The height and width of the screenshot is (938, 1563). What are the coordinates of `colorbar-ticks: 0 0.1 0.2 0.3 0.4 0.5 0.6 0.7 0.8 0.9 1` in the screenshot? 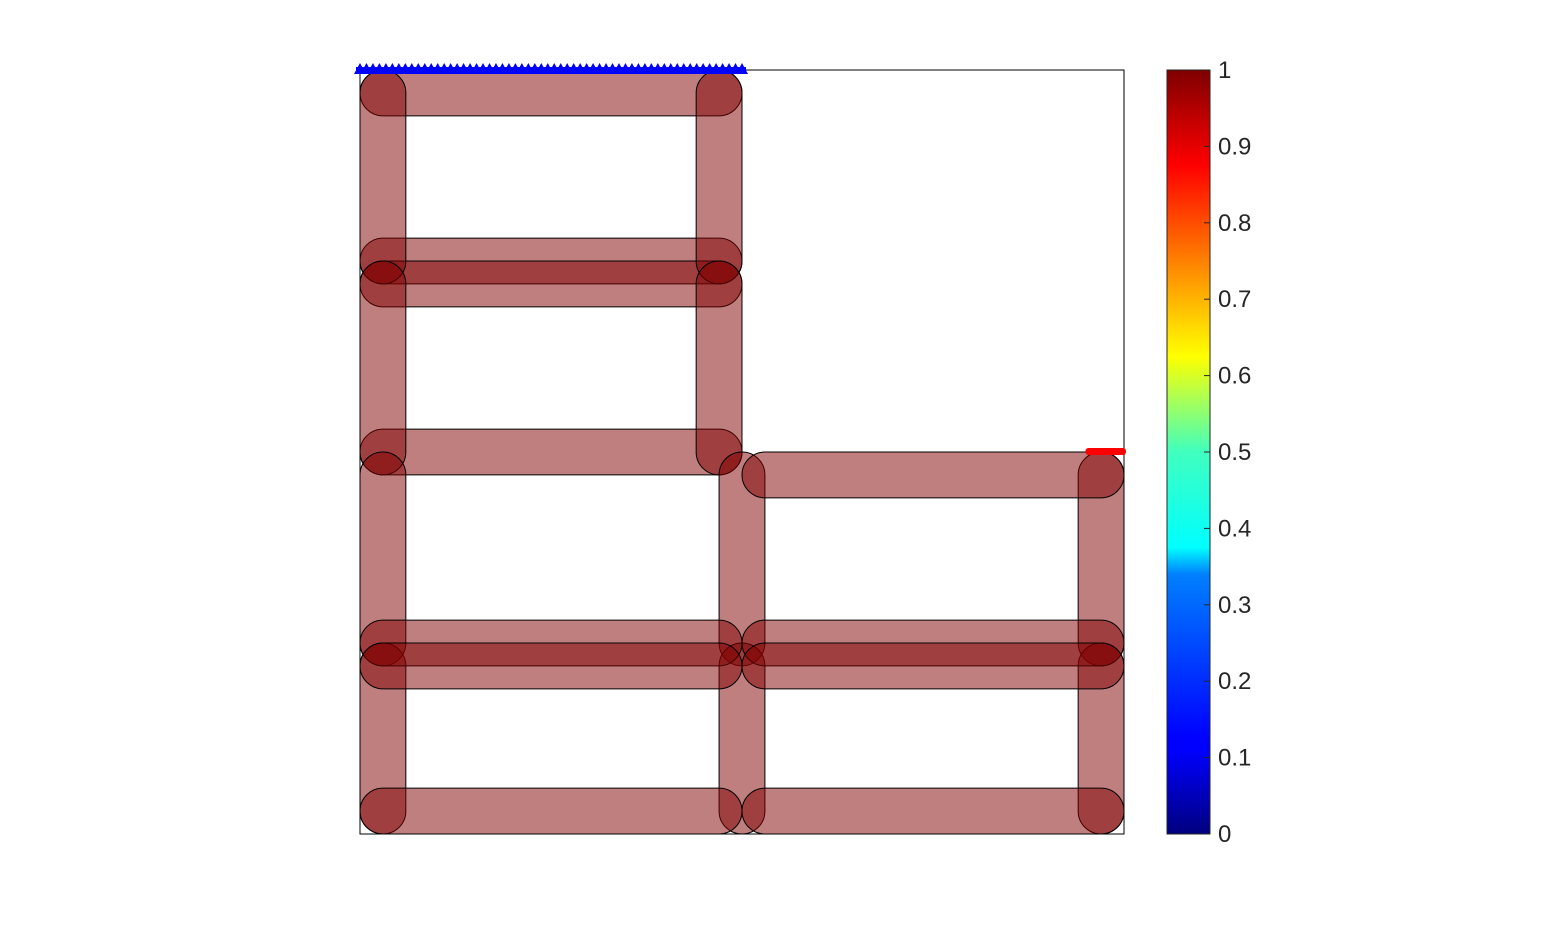 It's located at (1227, 452).